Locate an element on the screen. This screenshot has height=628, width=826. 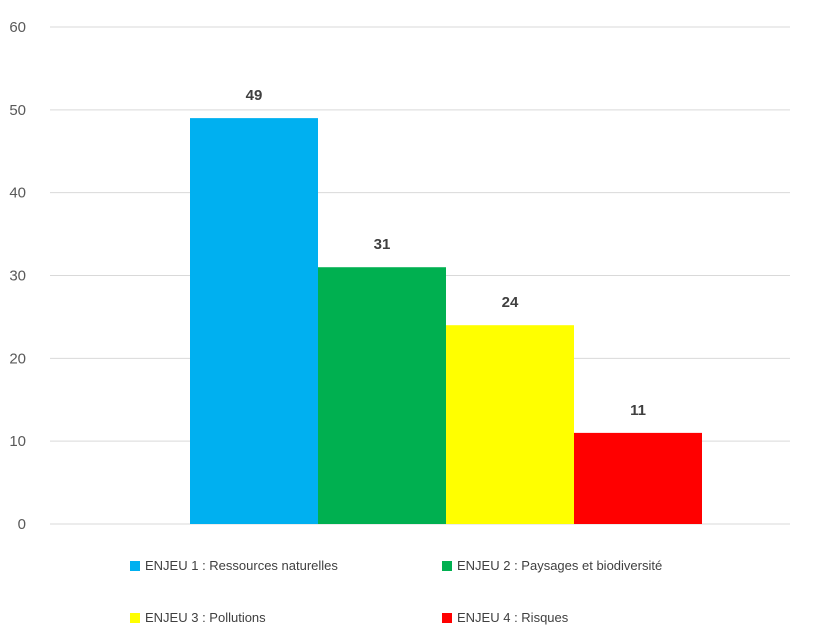
legend-item-enjeu-1: ENJEU 1 : Ressources naturelles is located at coordinates (234, 565).